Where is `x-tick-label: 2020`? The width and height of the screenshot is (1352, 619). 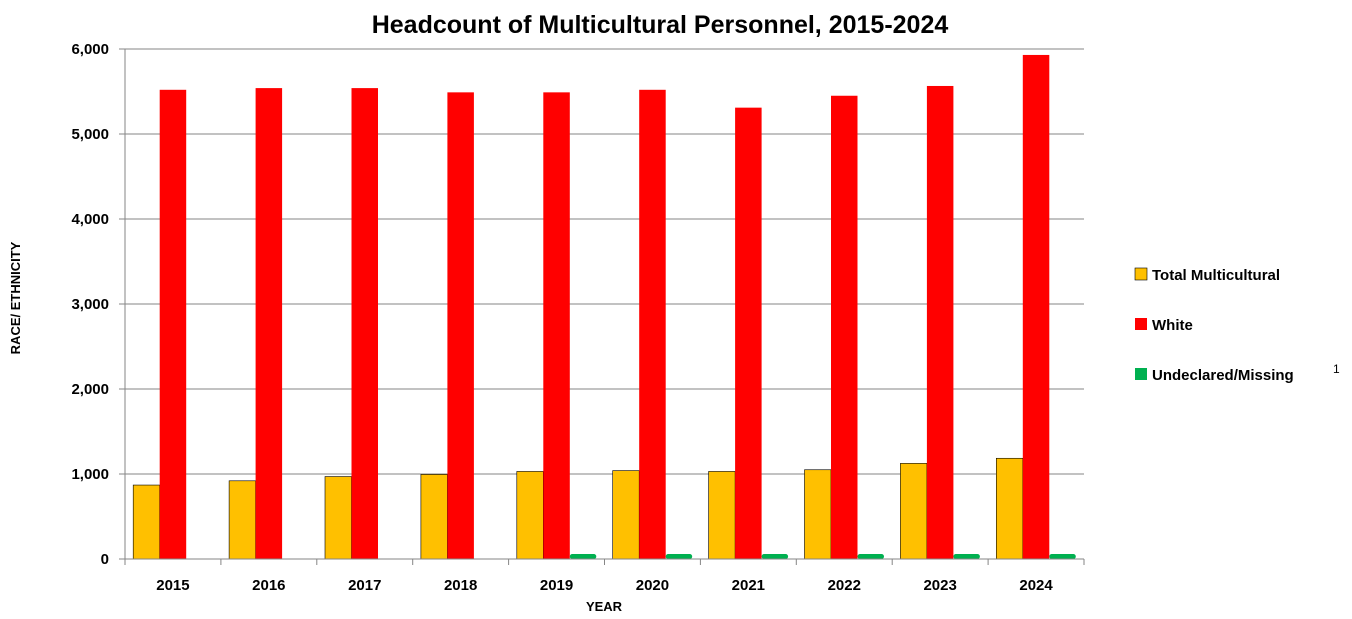 x-tick-label: 2020 is located at coordinates (652, 585).